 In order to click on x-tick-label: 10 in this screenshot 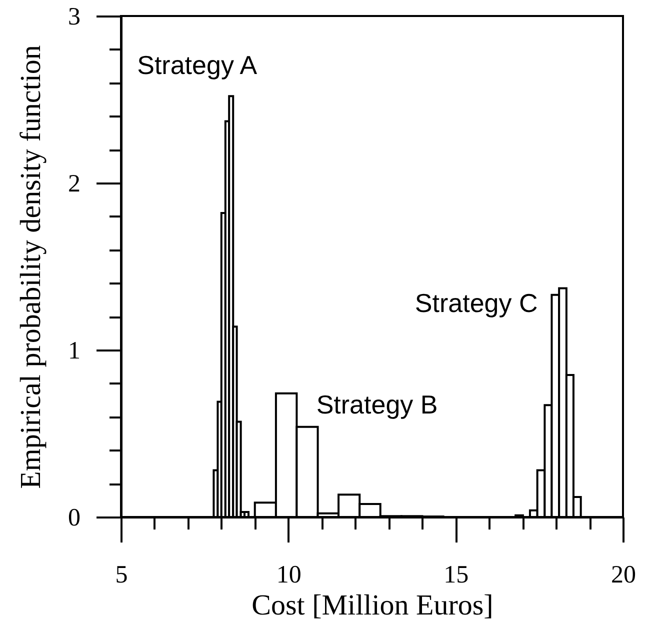, I will do `click(289, 575)`.